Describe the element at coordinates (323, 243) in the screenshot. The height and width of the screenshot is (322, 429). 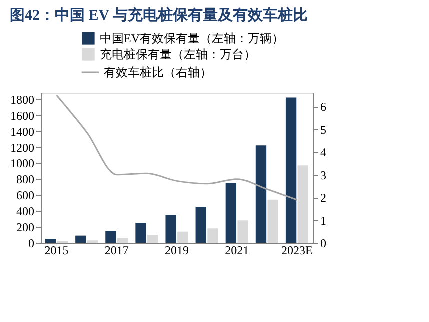
I see `y2-tick-label: 0` at that location.